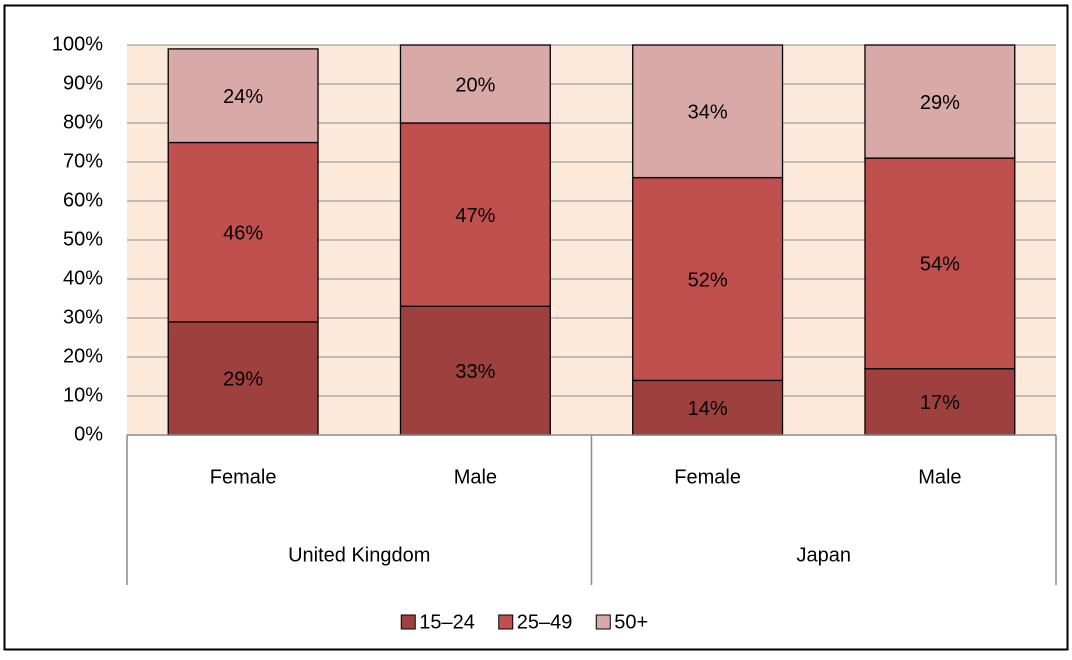 Image resolution: width=1072 pixels, height=660 pixels. Describe the element at coordinates (824, 555) in the screenshot. I see `group-label: Japan` at that location.